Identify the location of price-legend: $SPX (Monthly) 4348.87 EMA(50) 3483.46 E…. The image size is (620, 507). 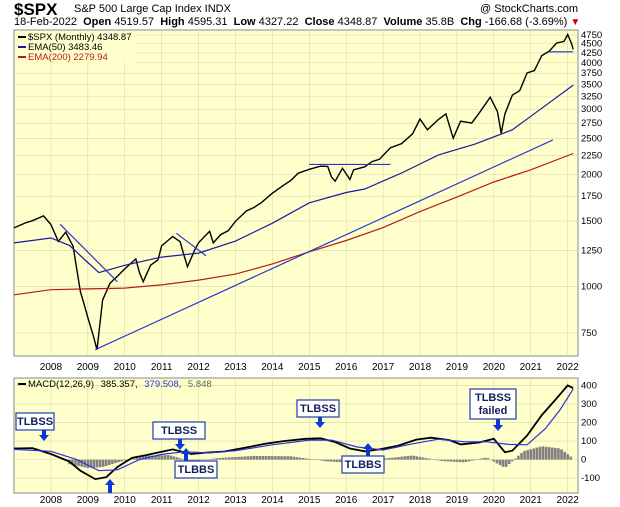
(76, 47).